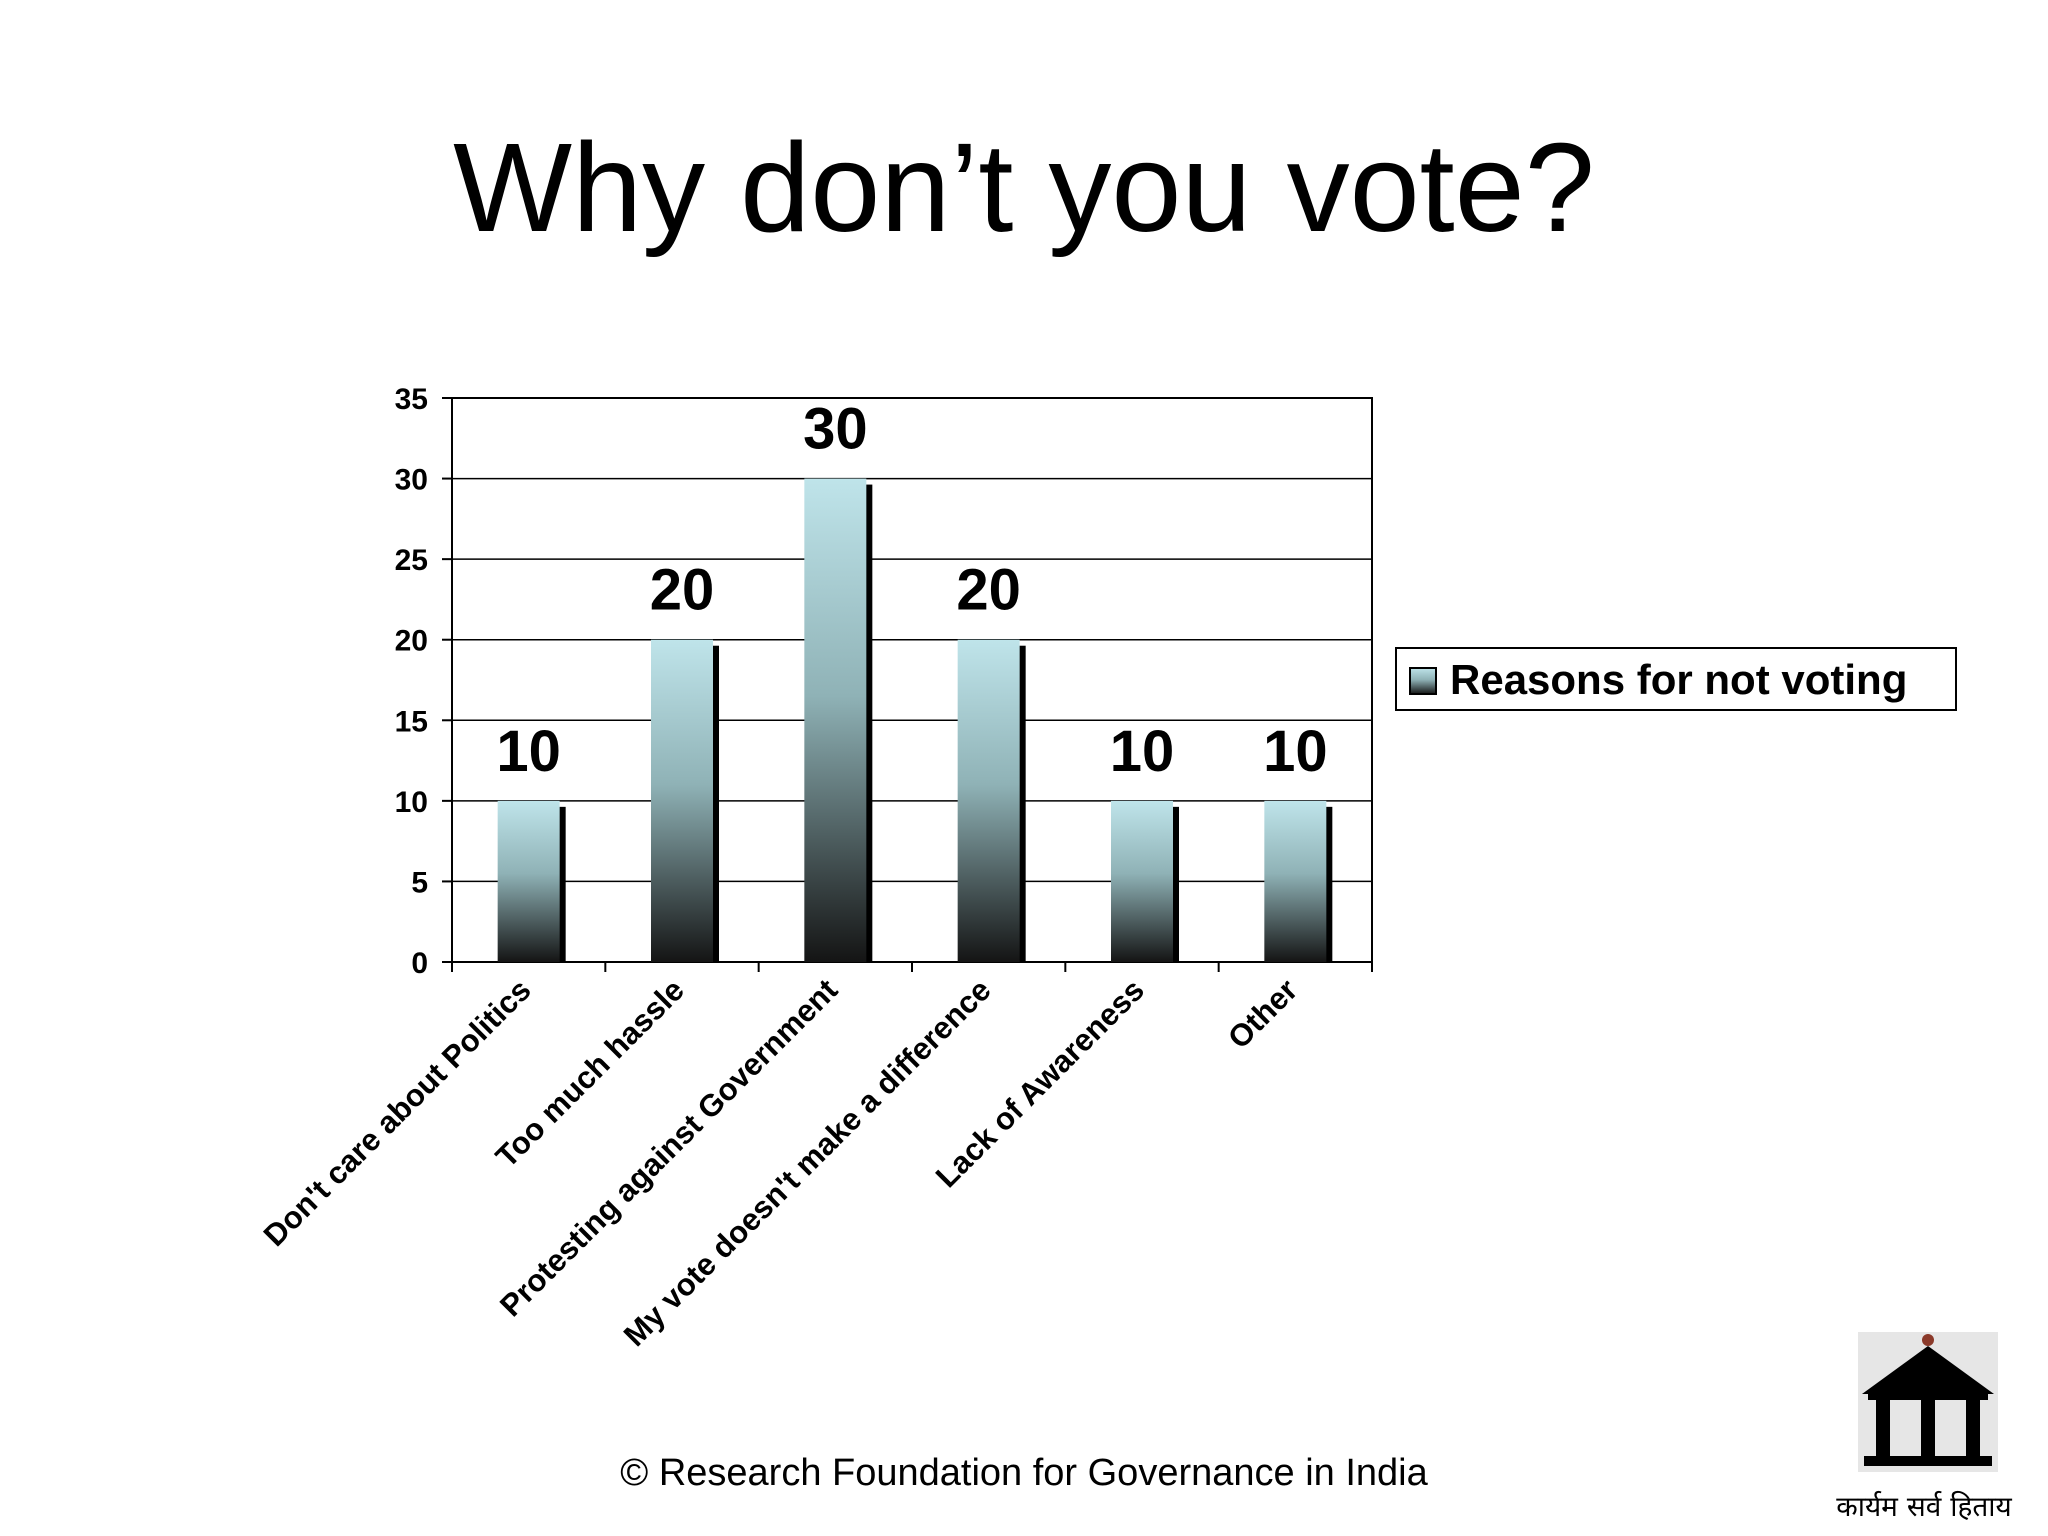 This screenshot has height=1536, width=2048. I want to click on data-labels: 10 20 30 20 10 10, so click(911, 590).